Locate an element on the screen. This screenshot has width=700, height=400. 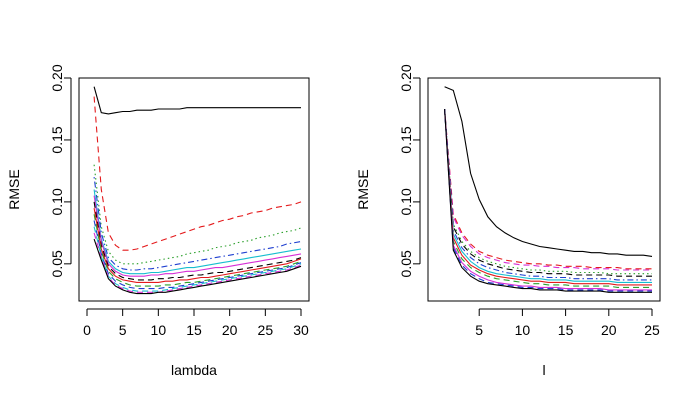
x-tick-label: 30 is located at coordinates (301, 330).